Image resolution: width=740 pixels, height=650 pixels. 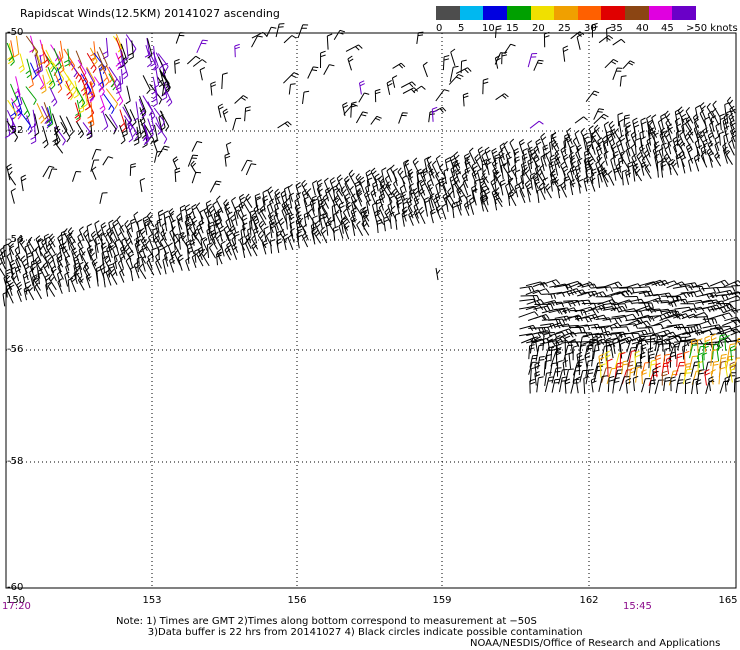 What do you see at coordinates (15, 587) in the screenshot?
I see `lat-label: -60` at bounding box center [15, 587].